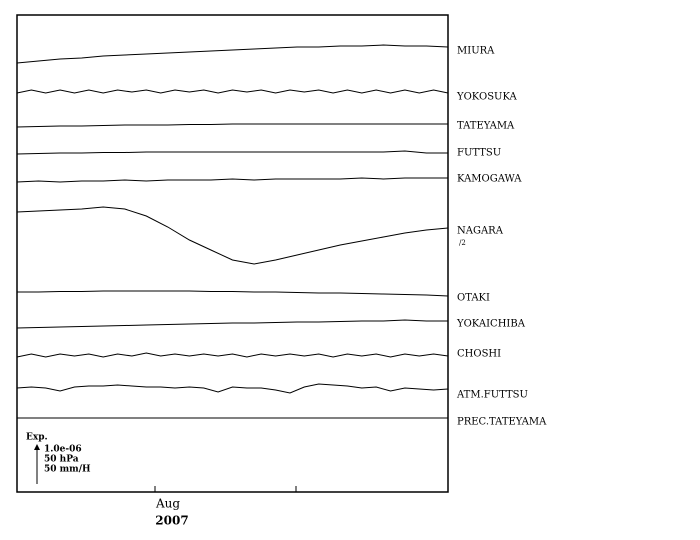 This screenshot has height=540, width=700. What do you see at coordinates (67, 470) in the screenshot?
I see `scale-label: 50 mm/H` at bounding box center [67, 470].